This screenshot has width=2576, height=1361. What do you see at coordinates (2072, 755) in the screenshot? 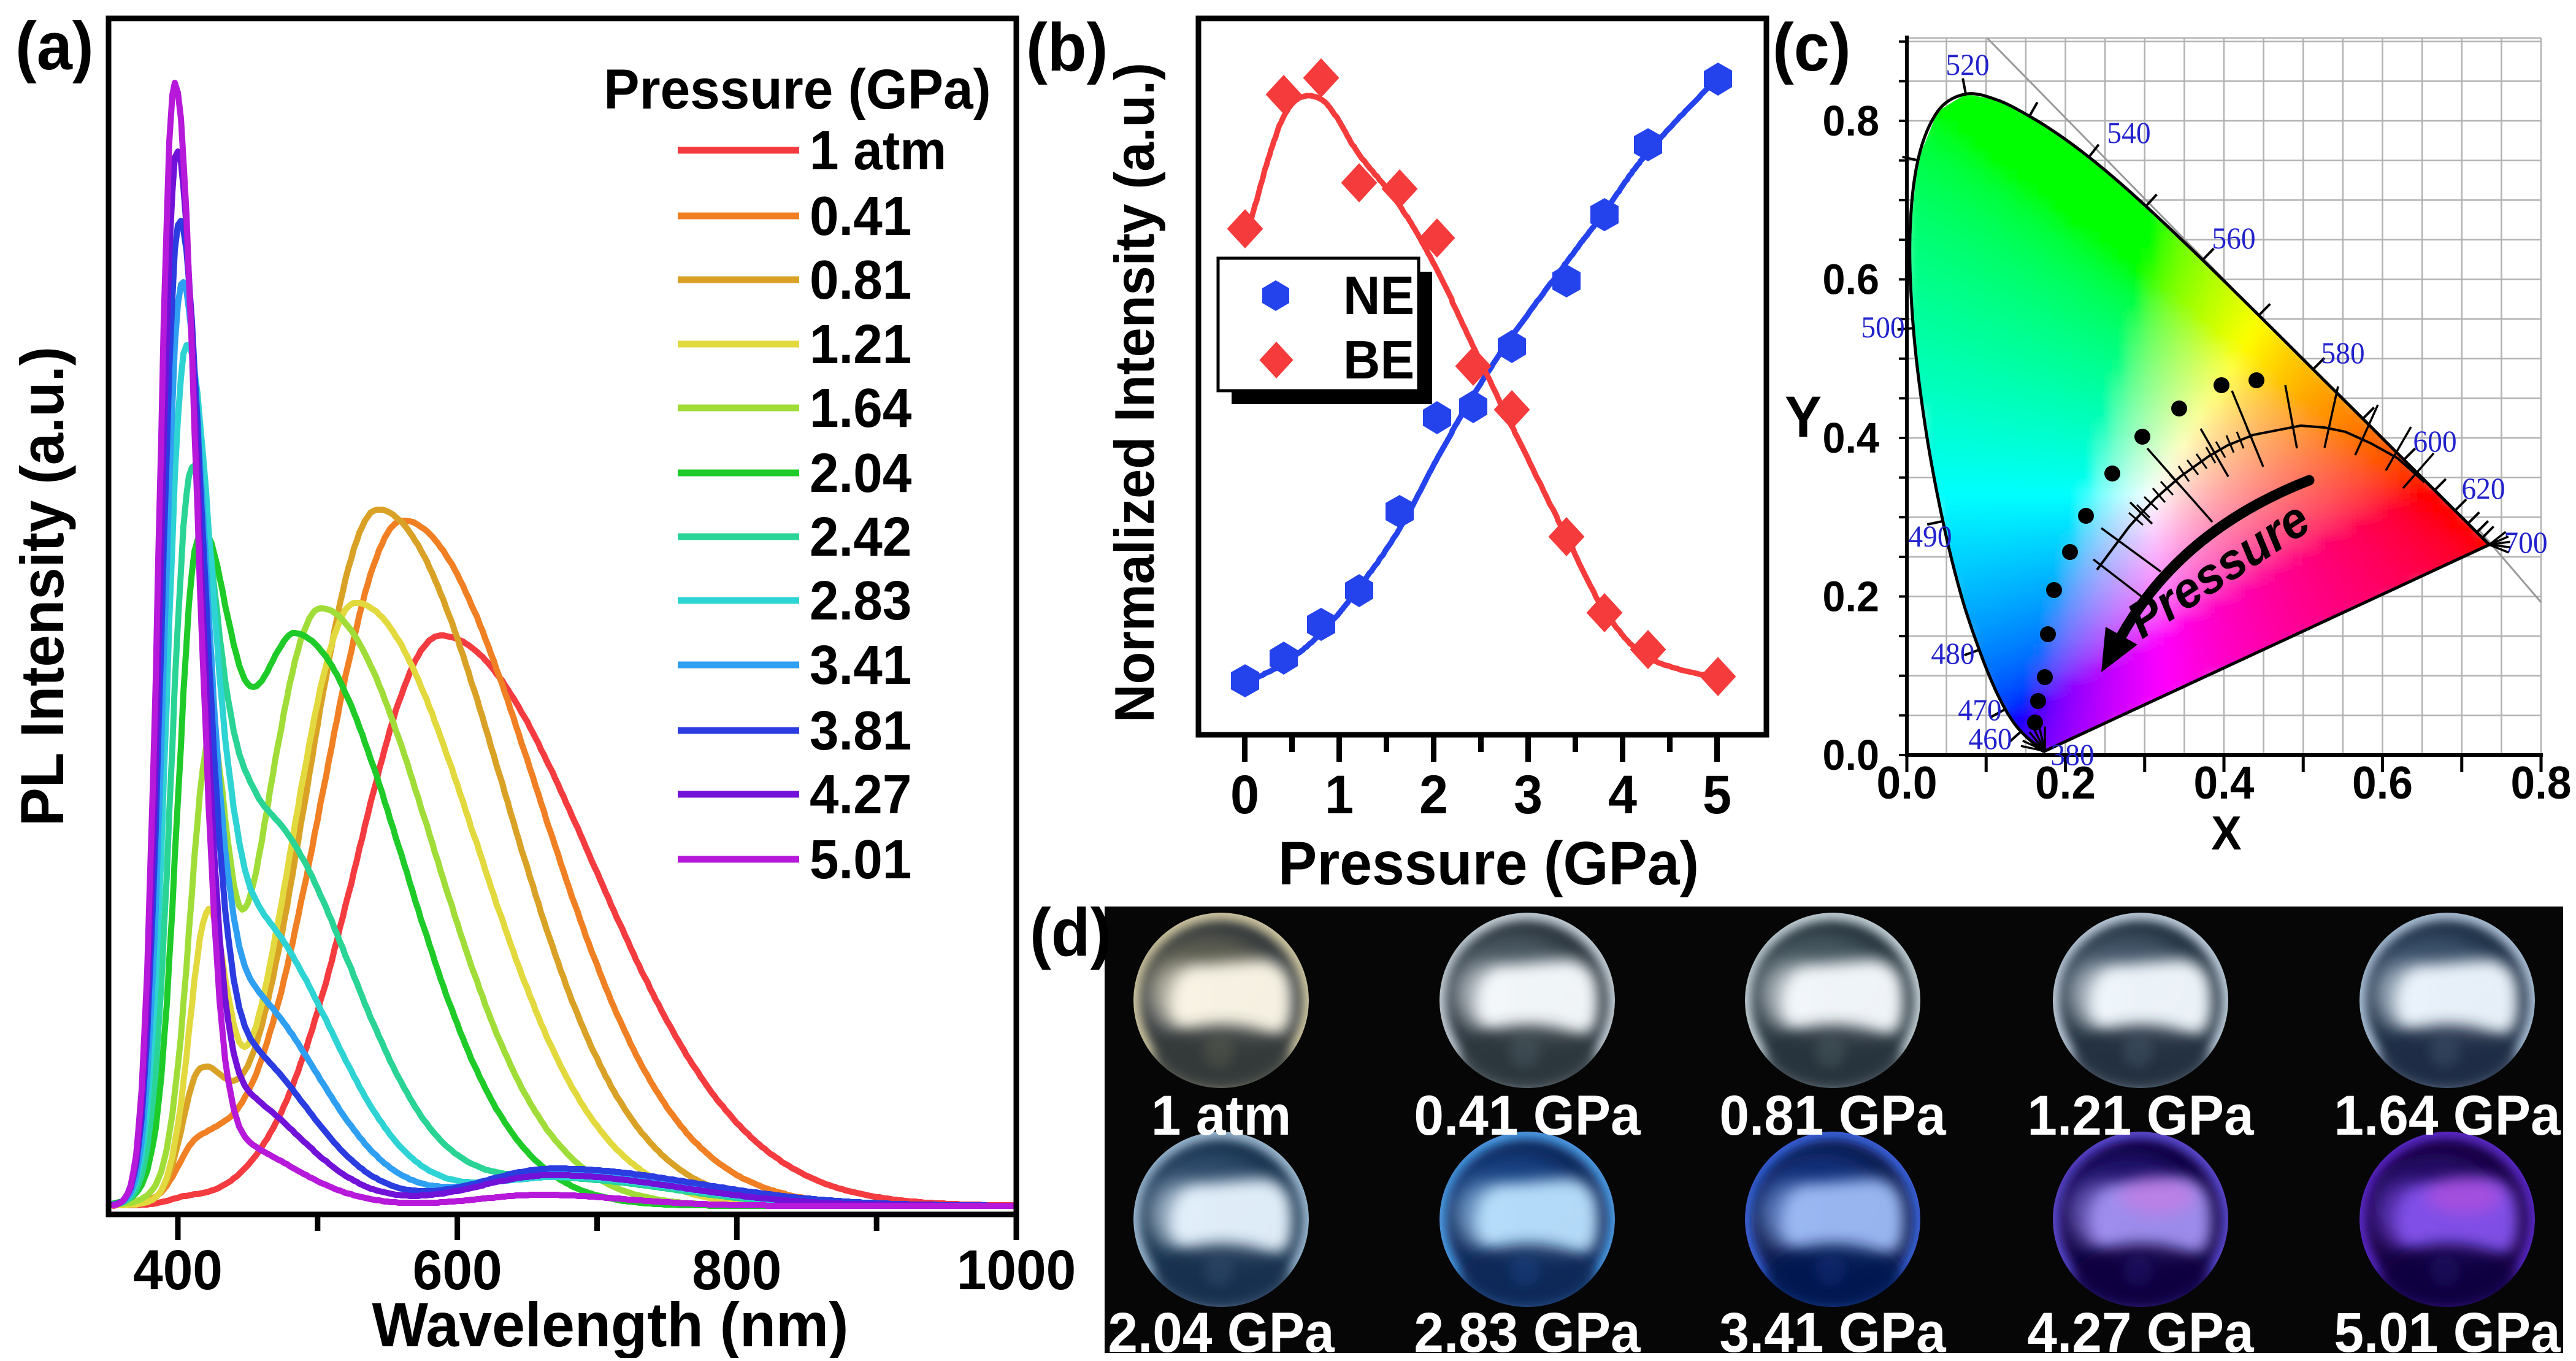
I see `svg-text: 380` at bounding box center [2072, 755].